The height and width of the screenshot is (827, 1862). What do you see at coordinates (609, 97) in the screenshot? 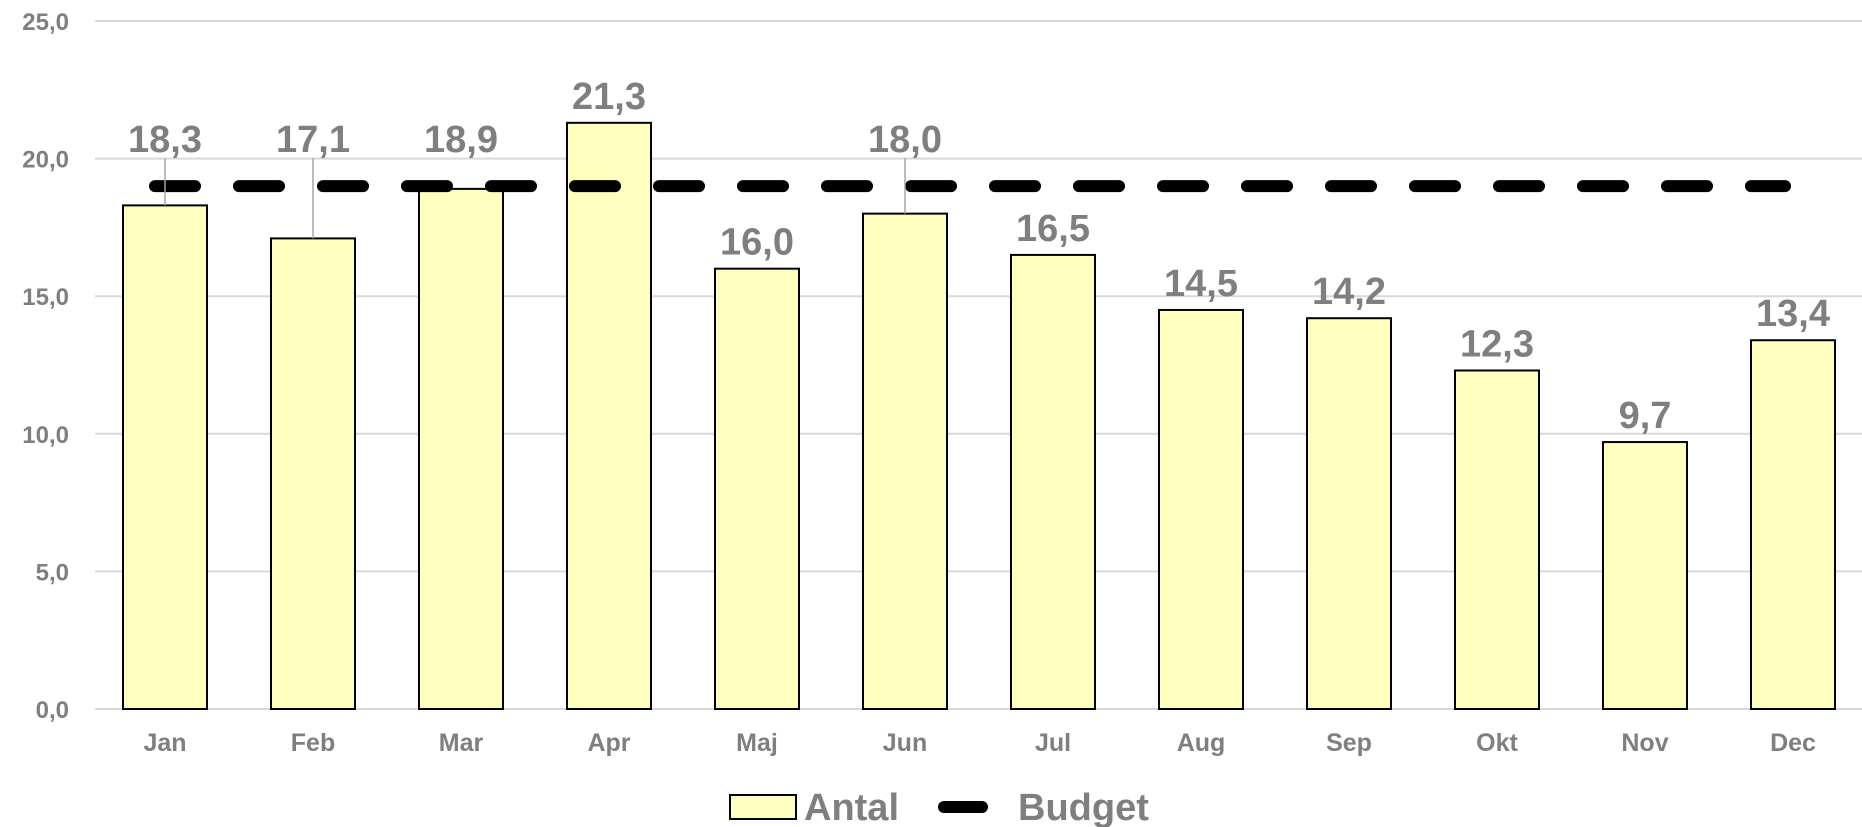
I see `data-label: 21,3` at bounding box center [609, 97].